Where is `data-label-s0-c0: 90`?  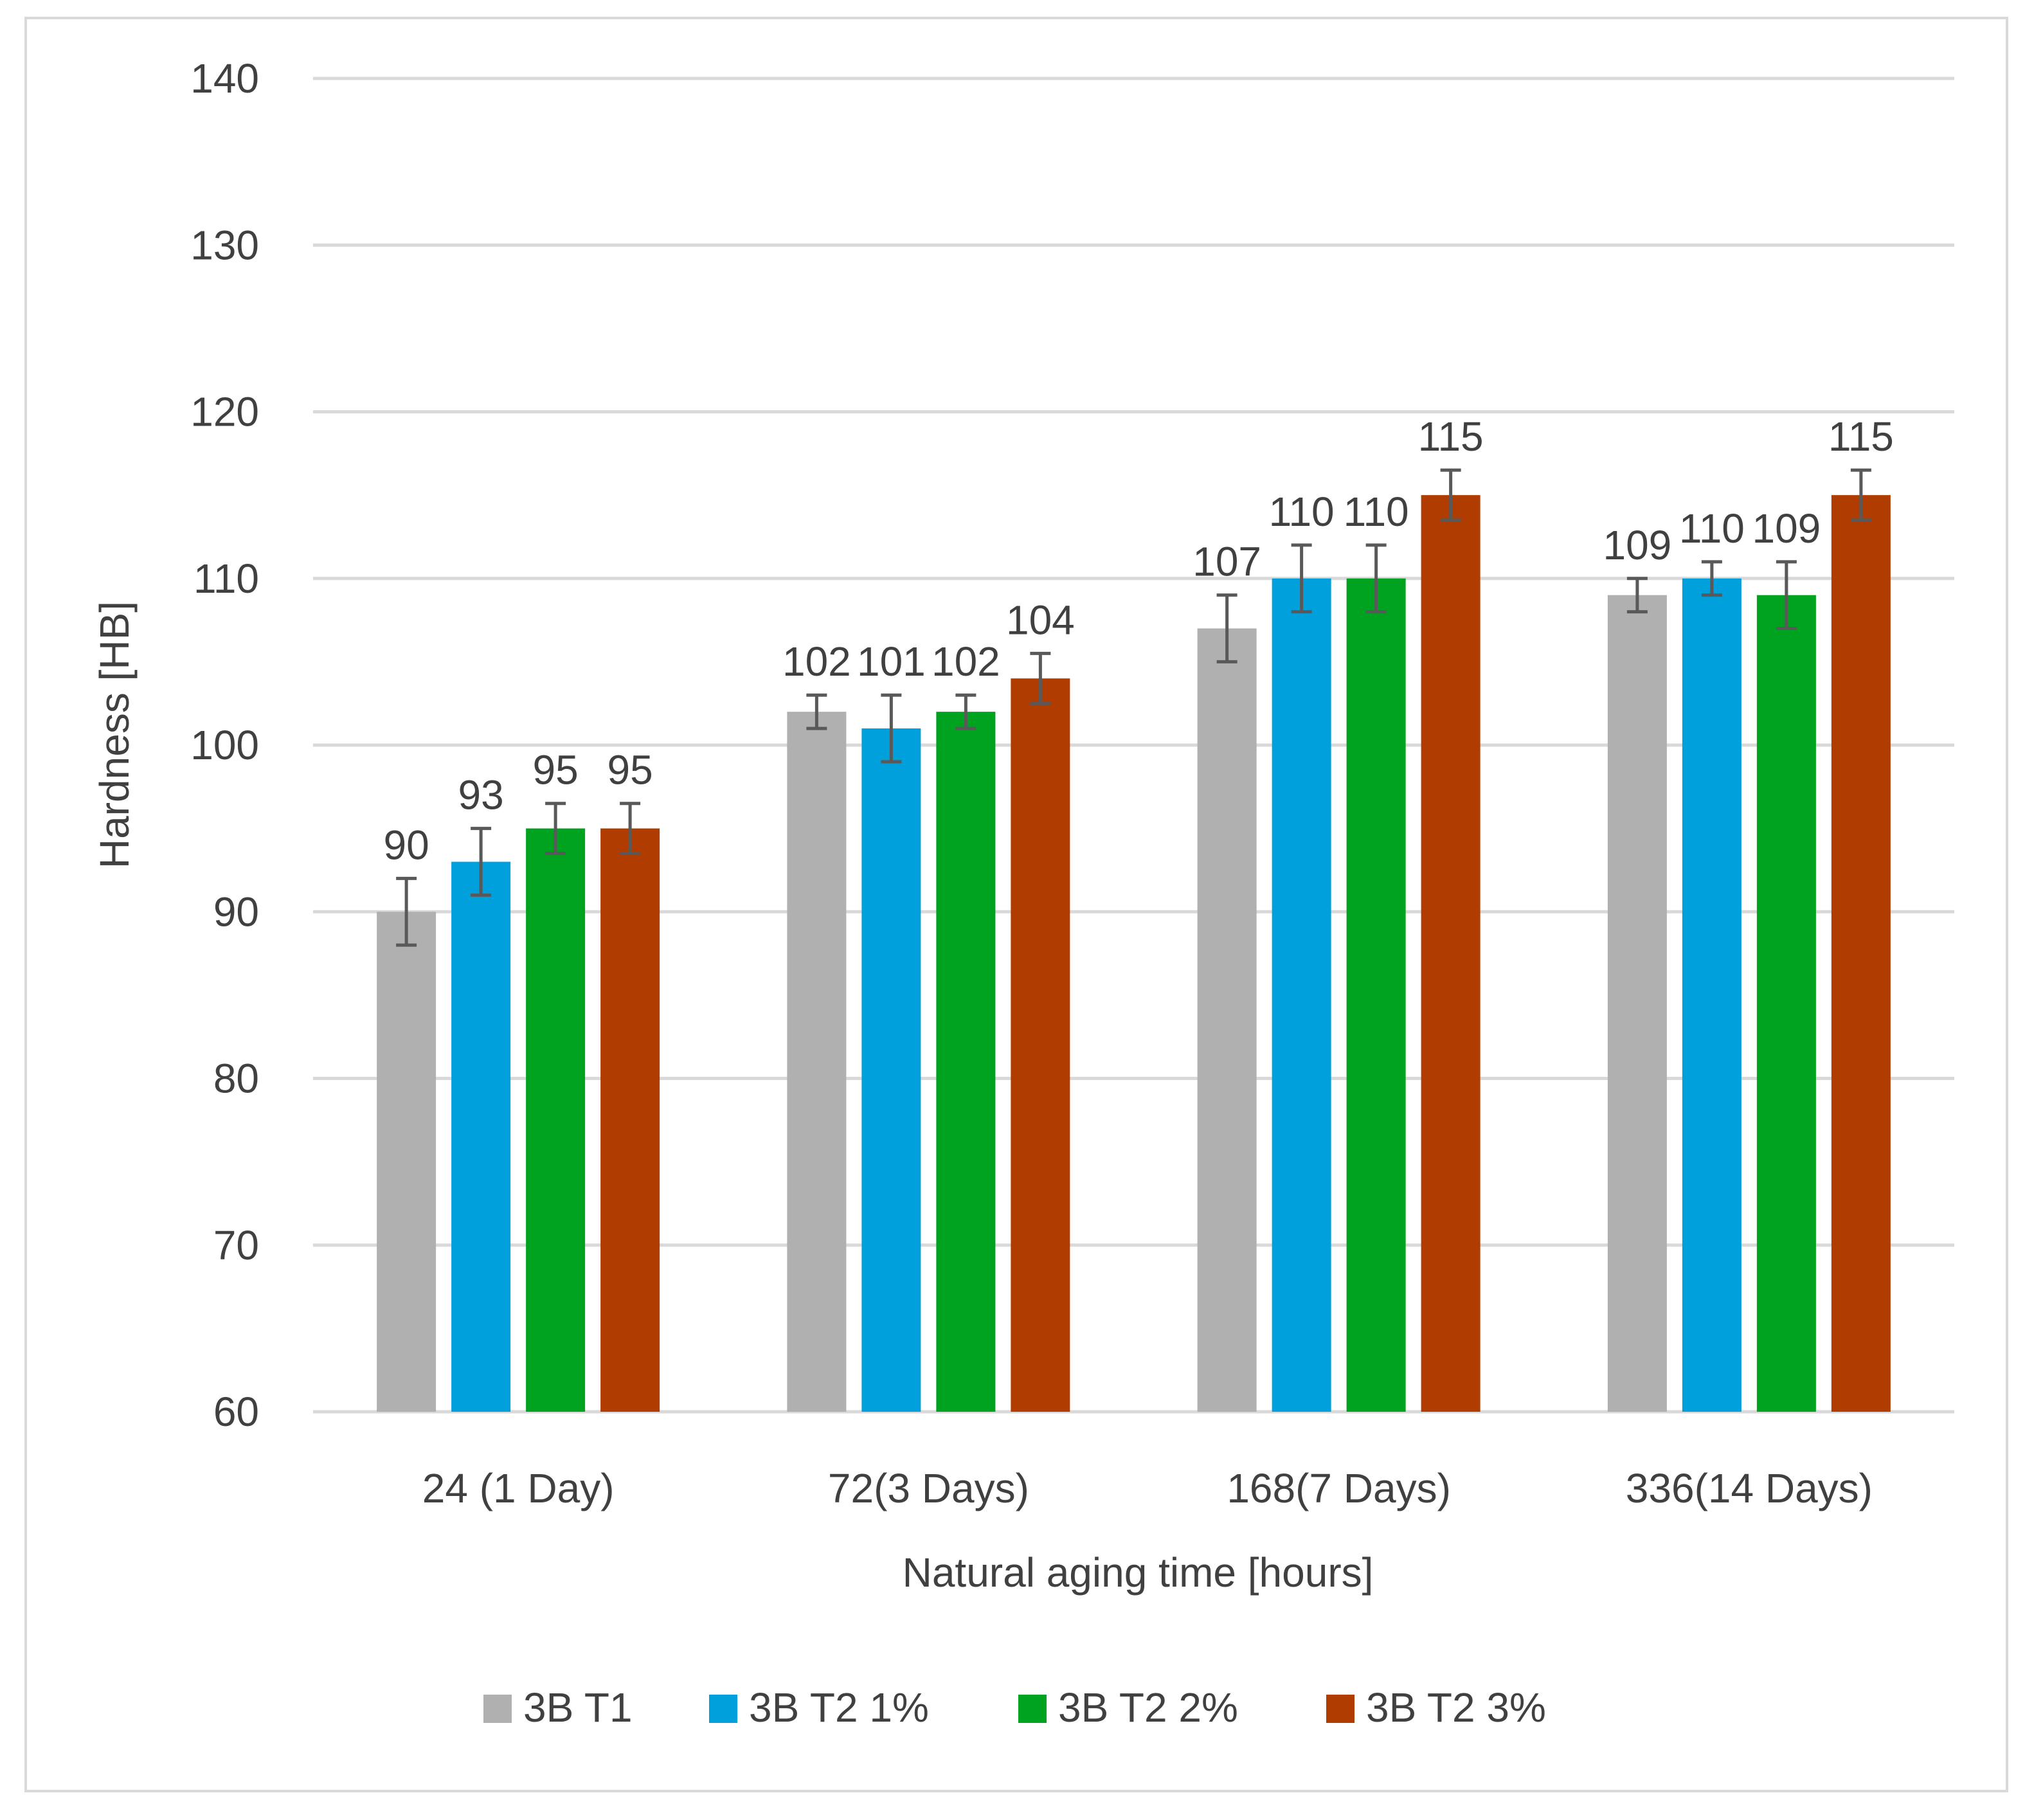
data-label-s0-c0: 90 is located at coordinates (407, 845).